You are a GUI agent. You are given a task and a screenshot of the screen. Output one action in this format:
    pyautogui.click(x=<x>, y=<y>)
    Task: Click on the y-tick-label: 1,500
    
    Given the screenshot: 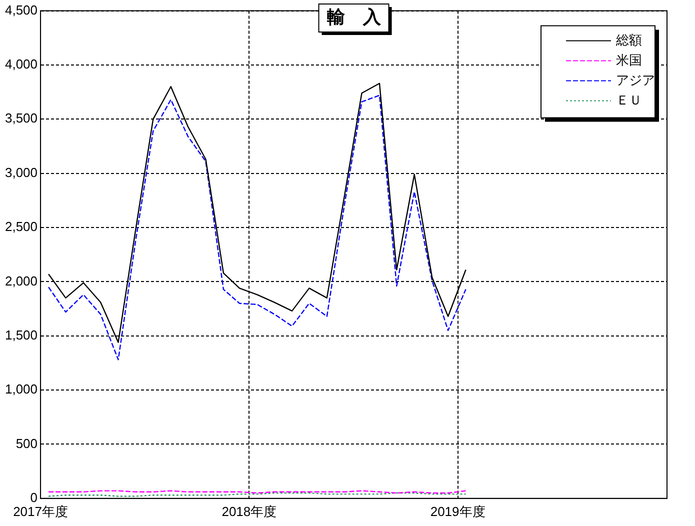 What is the action you would take?
    pyautogui.click(x=21, y=334)
    